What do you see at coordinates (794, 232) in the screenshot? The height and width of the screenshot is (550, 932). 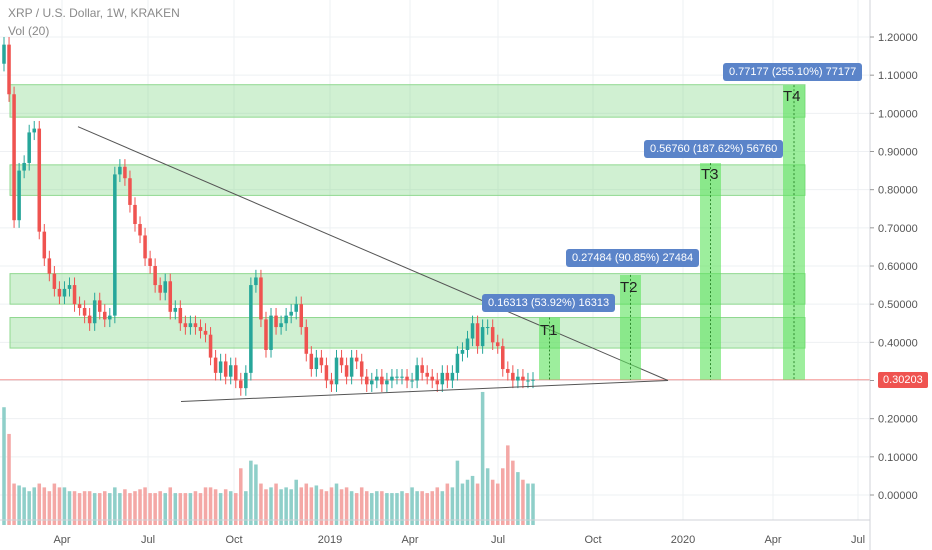 I see `target-bar-t4` at bounding box center [794, 232].